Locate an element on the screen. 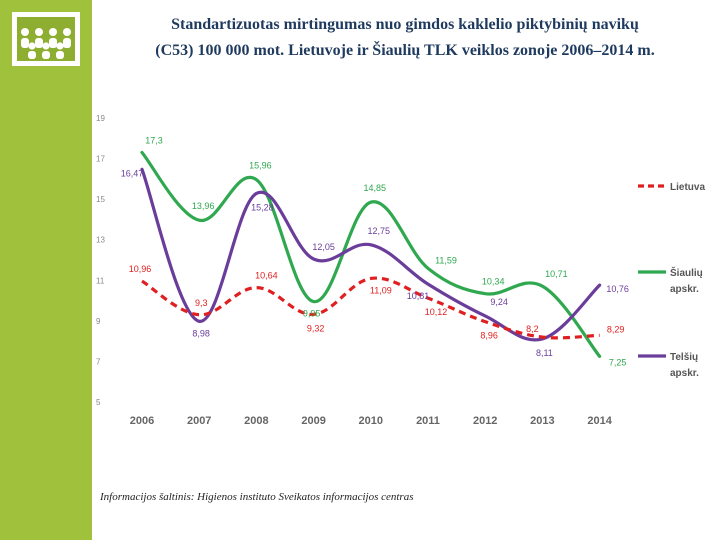 This screenshot has width=720, height=540. y-tick-label: 15 is located at coordinates (100, 199).